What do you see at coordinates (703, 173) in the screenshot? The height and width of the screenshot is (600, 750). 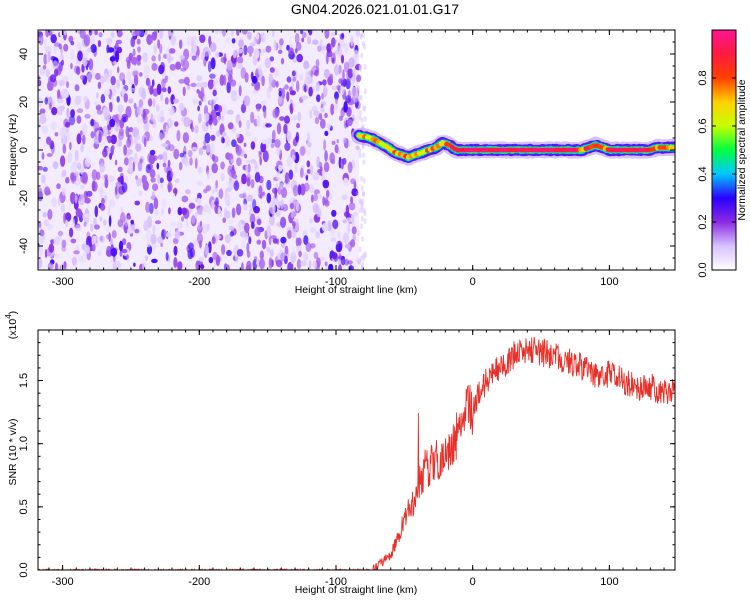 I see `colorbar-tick-label: 0.4` at bounding box center [703, 173].